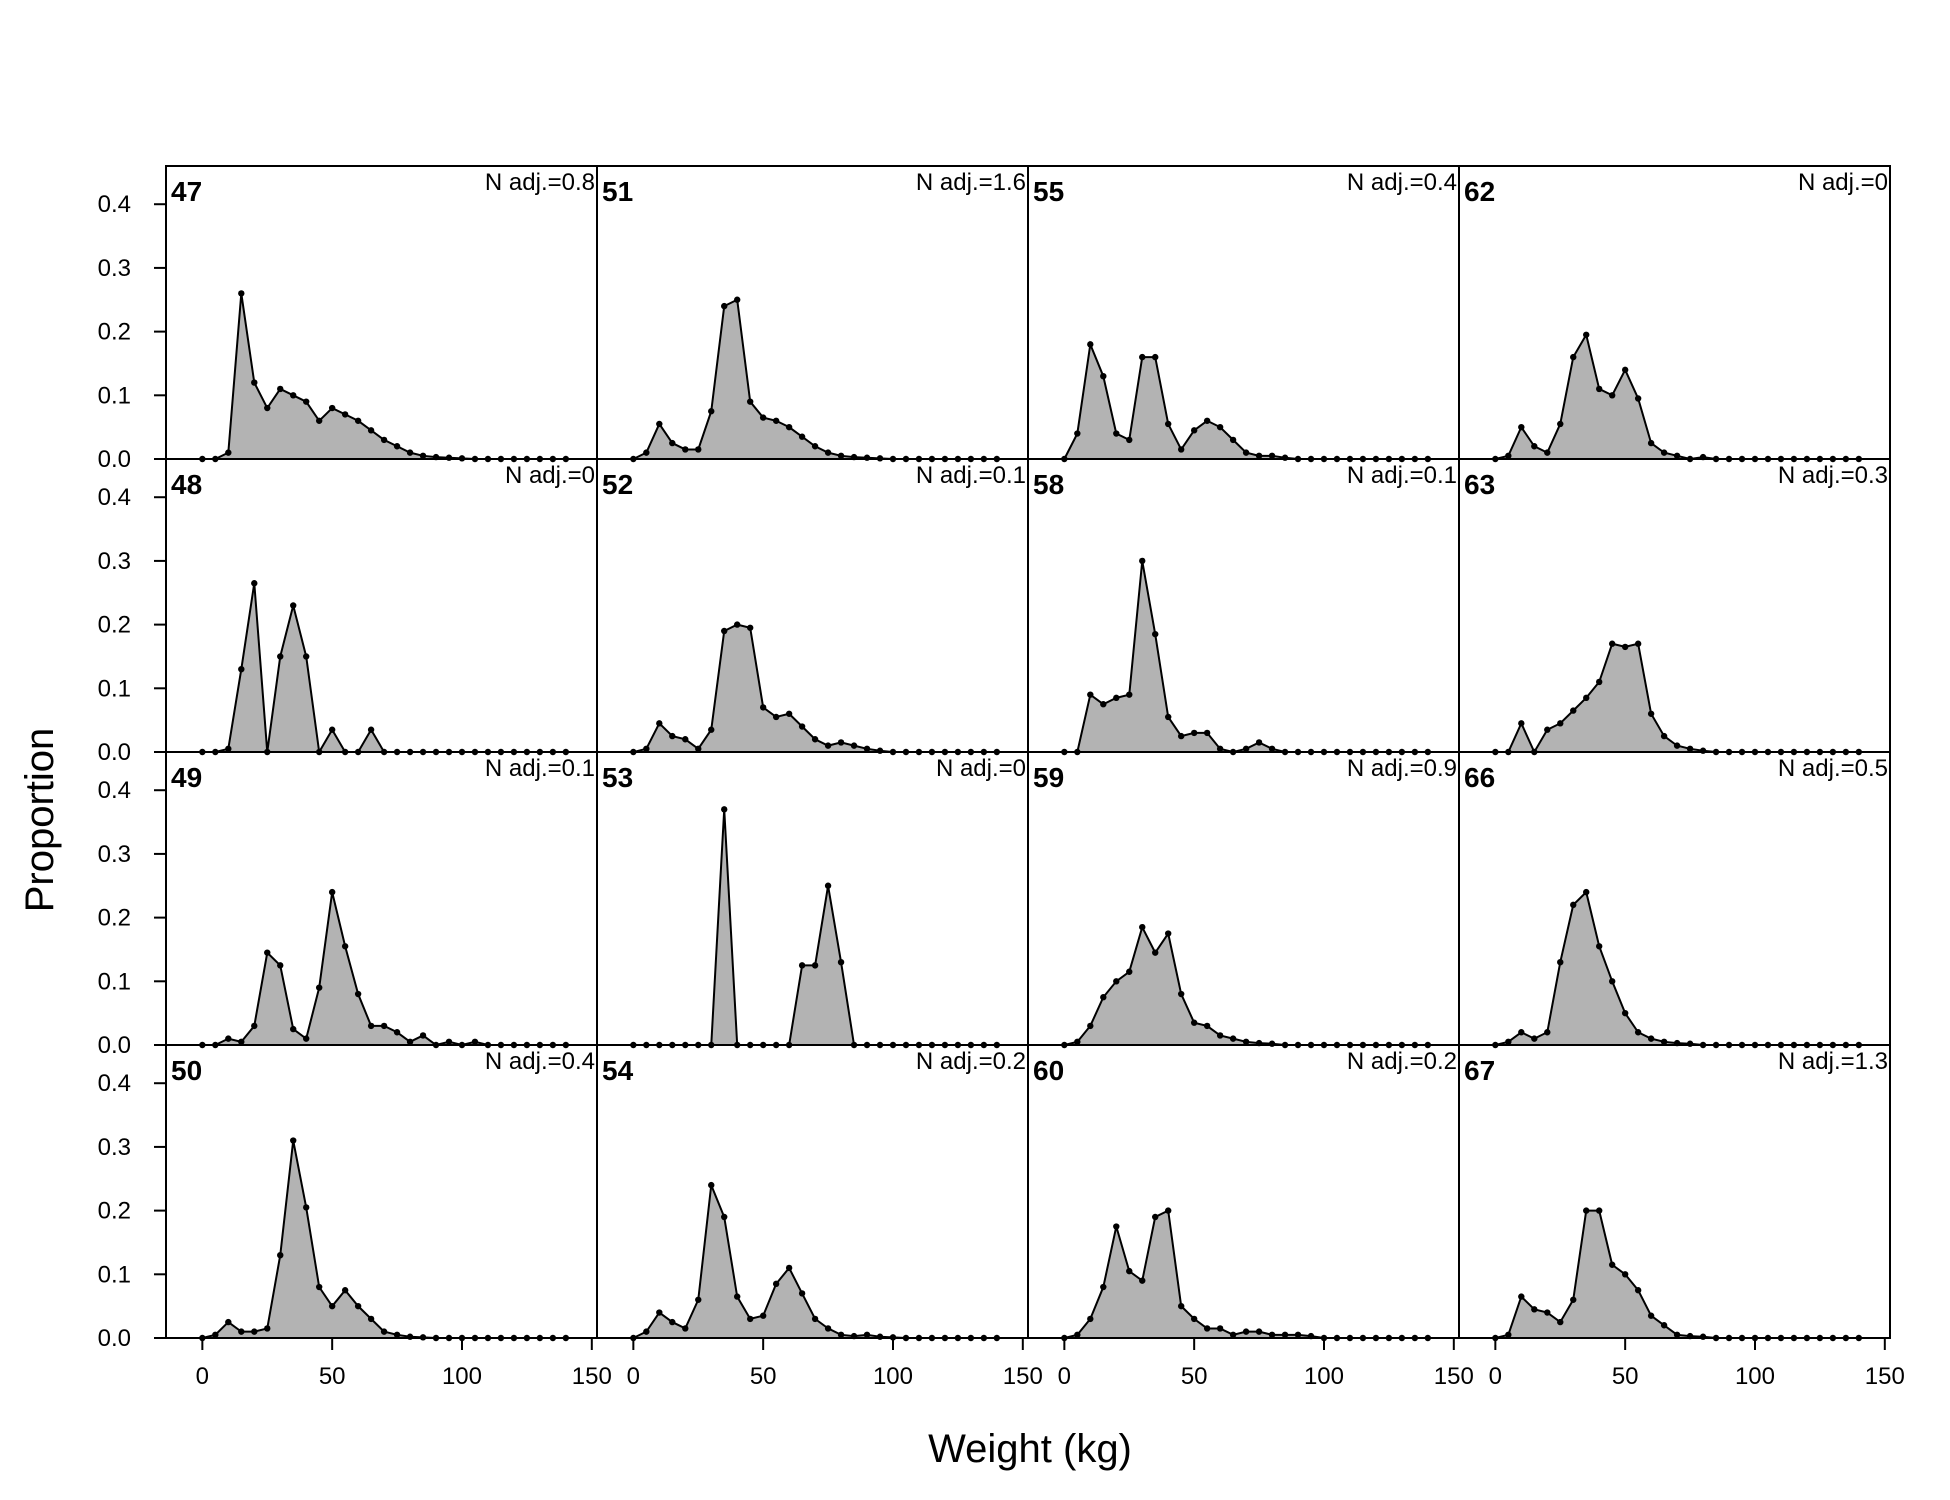  What do you see at coordinates (1048, 484) in the screenshot?
I see `panel-label-58: 58` at bounding box center [1048, 484].